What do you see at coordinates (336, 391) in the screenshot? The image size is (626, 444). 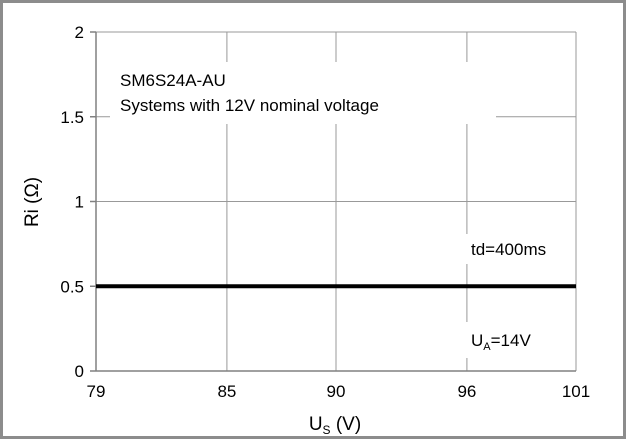 I see `x-tick-label: 90` at bounding box center [336, 391].